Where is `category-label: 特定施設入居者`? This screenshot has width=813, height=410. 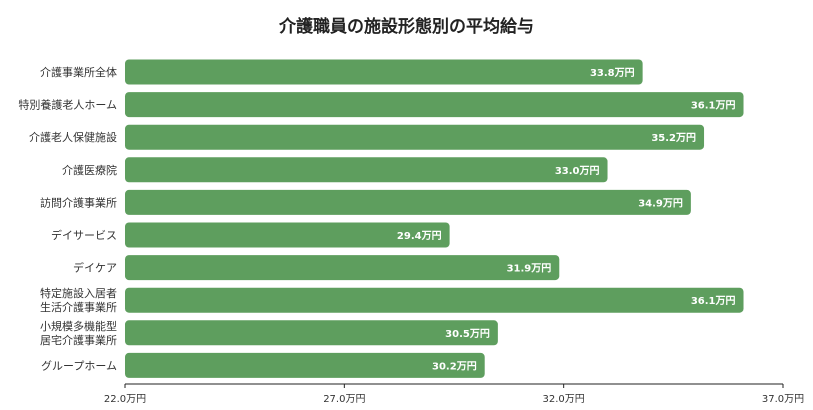
category-label: 特定施設入居者 is located at coordinates (78, 293).